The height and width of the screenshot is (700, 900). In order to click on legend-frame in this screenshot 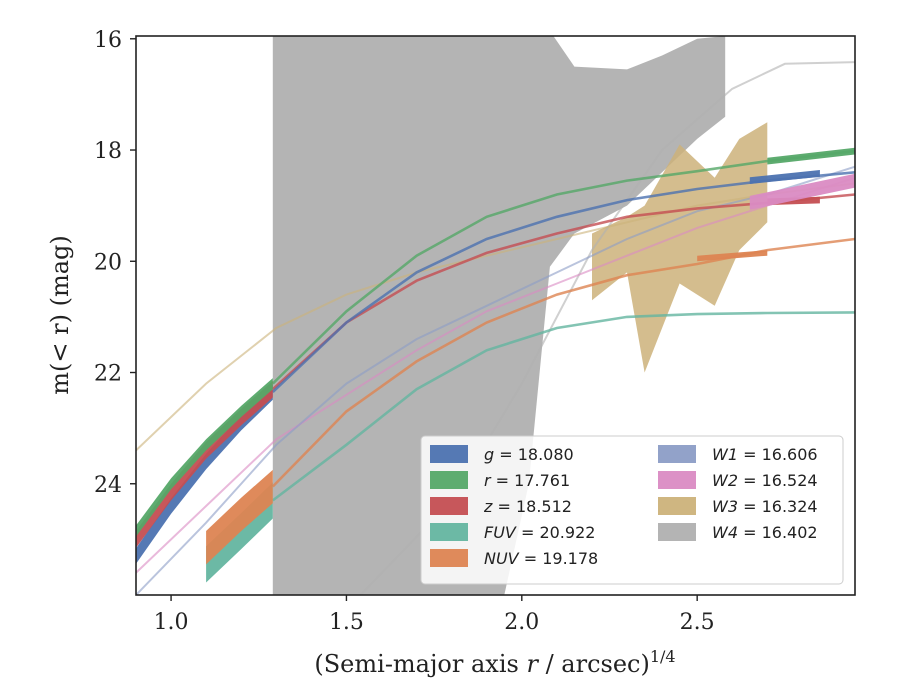, I will do `click(632, 510)`.